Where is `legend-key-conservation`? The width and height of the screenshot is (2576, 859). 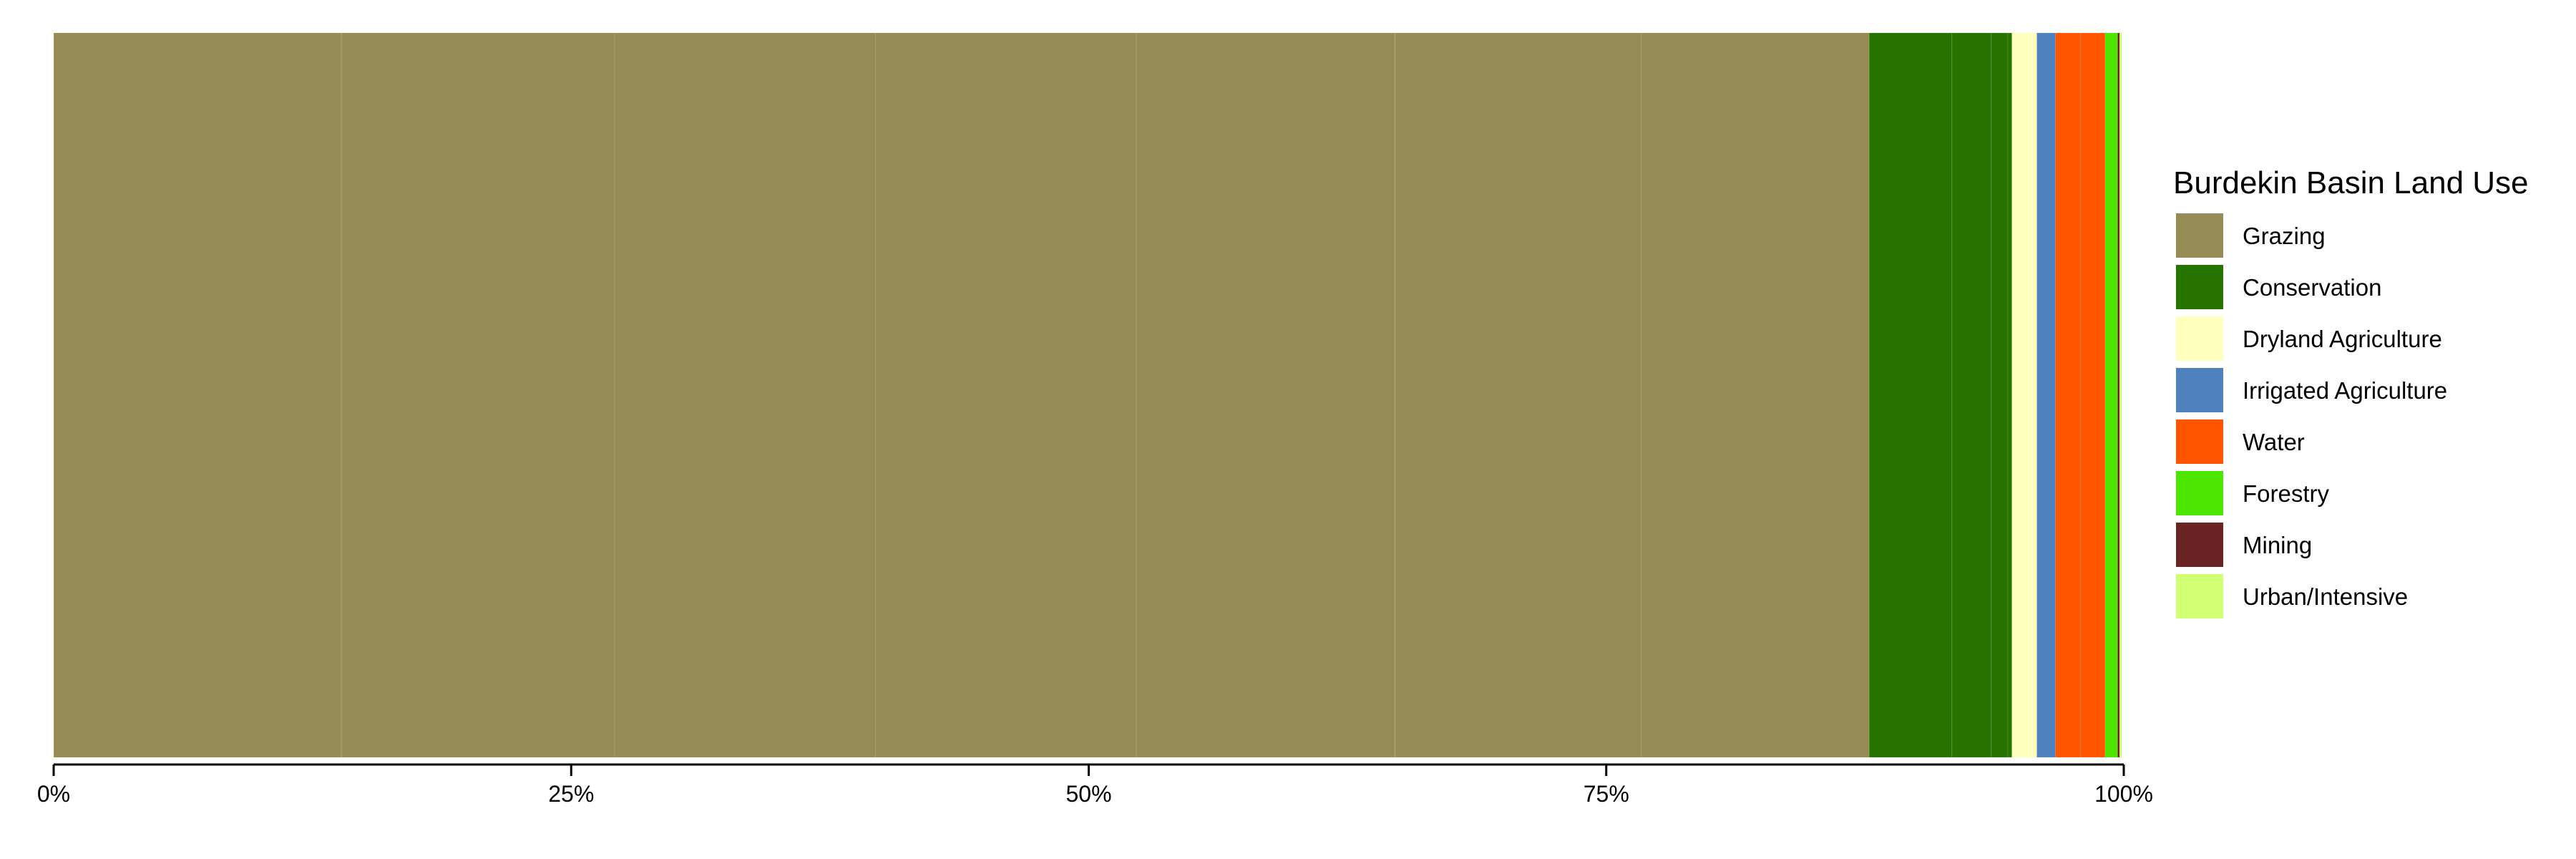
legend-key-conservation is located at coordinates (2200, 287).